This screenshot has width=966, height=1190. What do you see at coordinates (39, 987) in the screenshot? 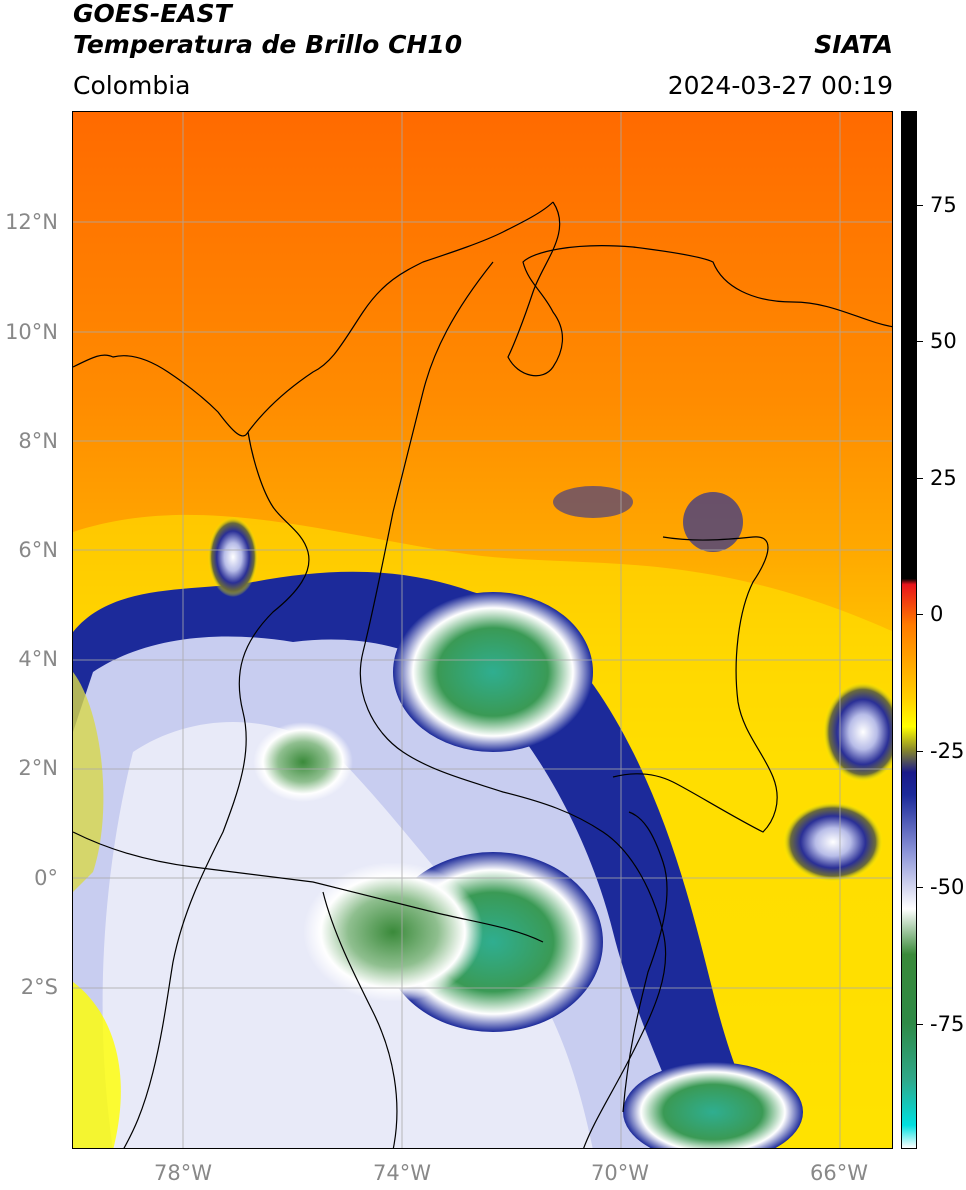
I see `lat-label: 2°S` at bounding box center [39, 987].